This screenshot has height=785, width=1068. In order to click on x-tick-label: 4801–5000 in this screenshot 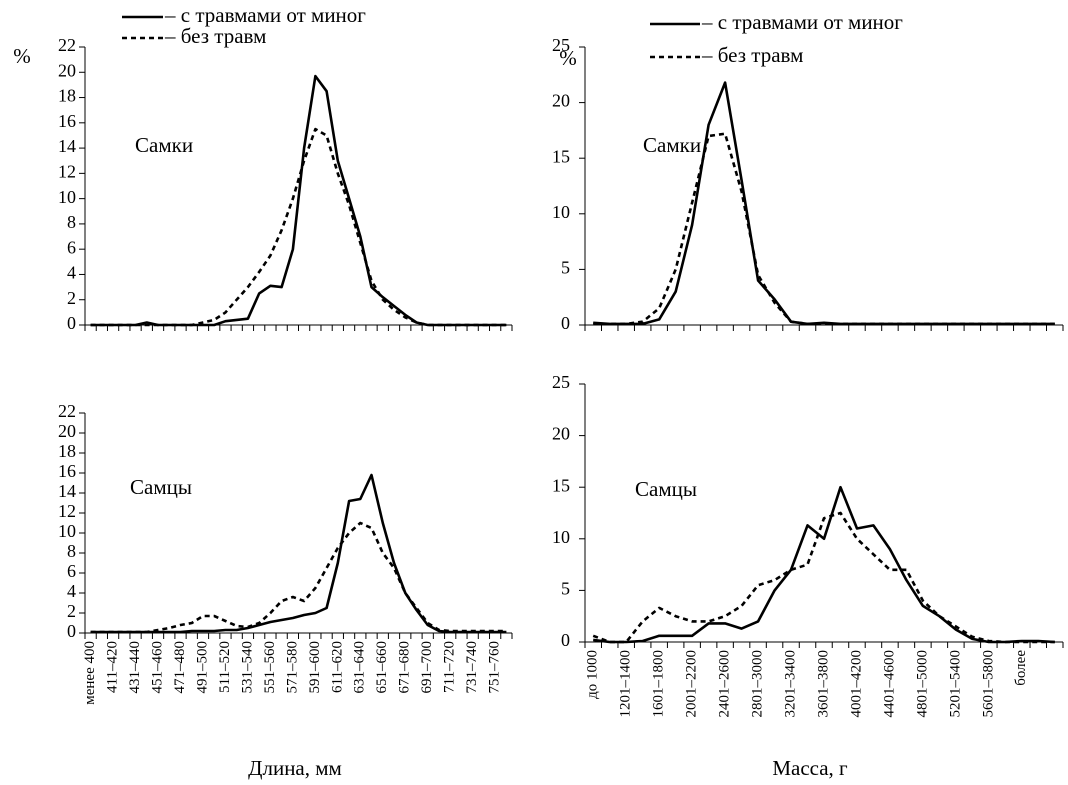, I will do `click(922, 684)`.